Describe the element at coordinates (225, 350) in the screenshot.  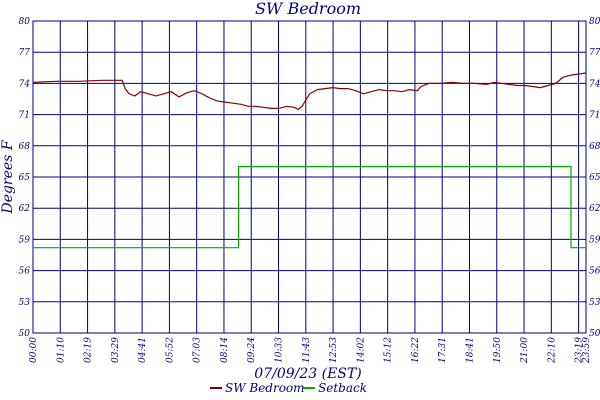
I see `x-tick-label: 08:14` at that location.